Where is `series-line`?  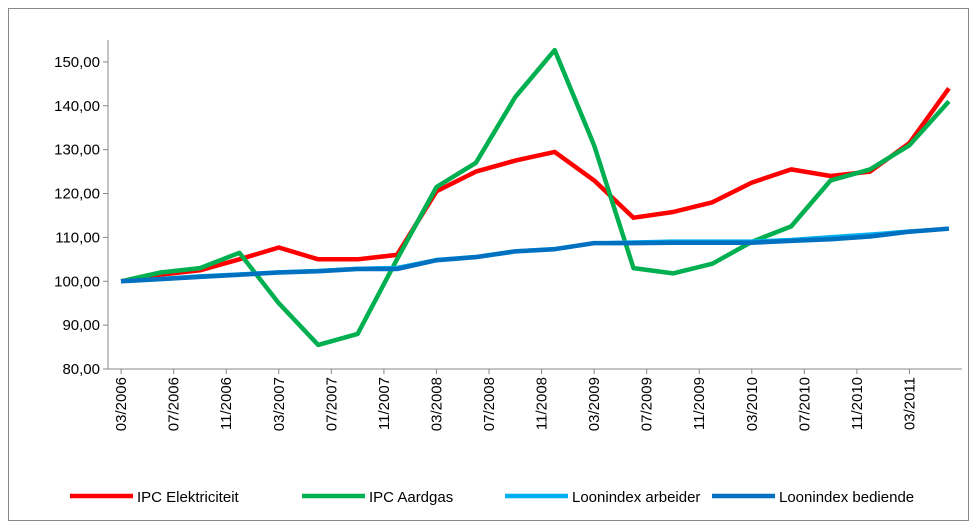 series-line is located at coordinates (535, 255).